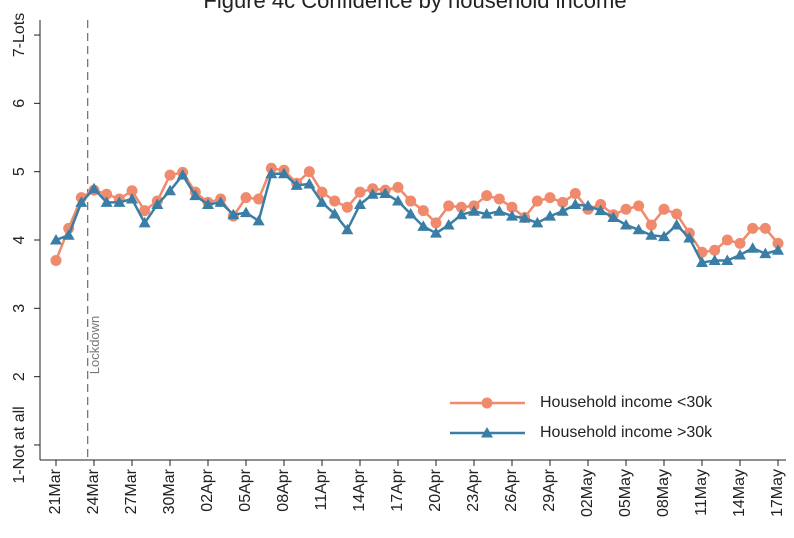 Image resolution: width=794 pixels, height=538 pixels. I want to click on y-tick-label: 4, so click(19, 239).